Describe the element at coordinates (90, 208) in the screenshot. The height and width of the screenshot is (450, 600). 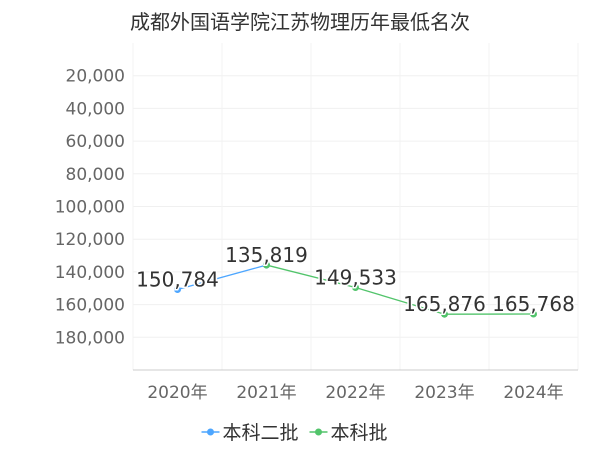
I see `y-tick-label: 100,000` at that location.